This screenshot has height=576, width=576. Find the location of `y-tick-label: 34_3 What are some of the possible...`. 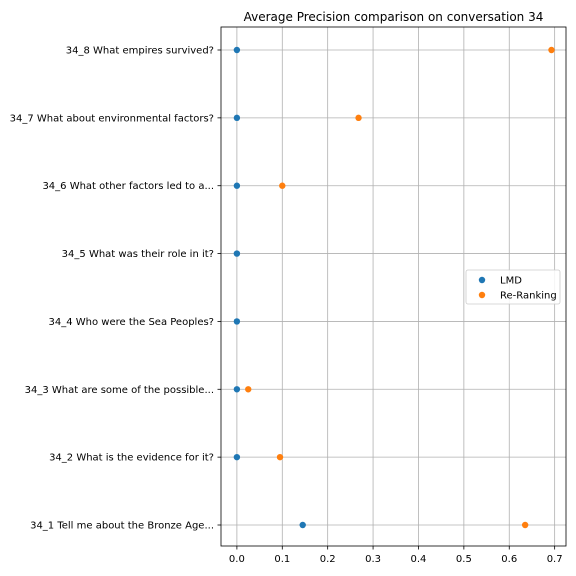

y-tick-label: 34_3 What are some of the possible... is located at coordinates (119, 390).